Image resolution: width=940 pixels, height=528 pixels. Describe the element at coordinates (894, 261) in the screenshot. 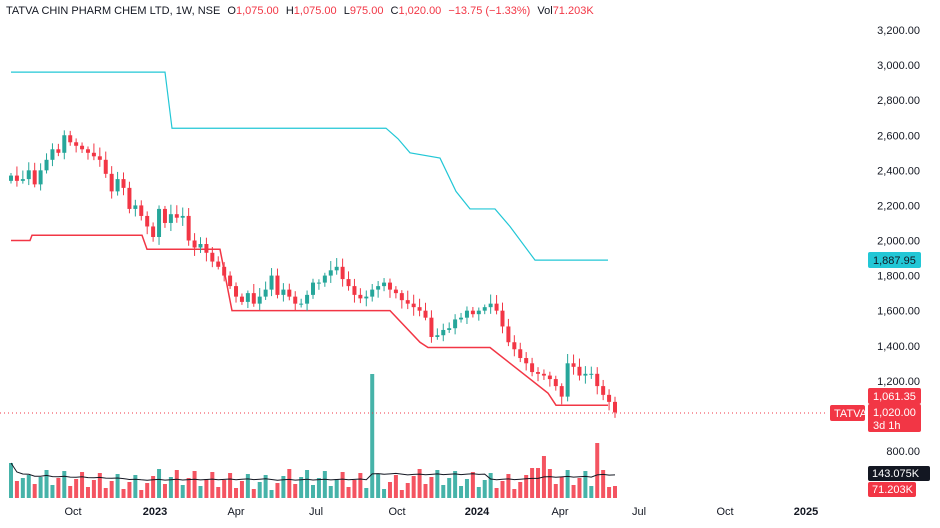

I see `svg-text: 1,887.95` at that location.